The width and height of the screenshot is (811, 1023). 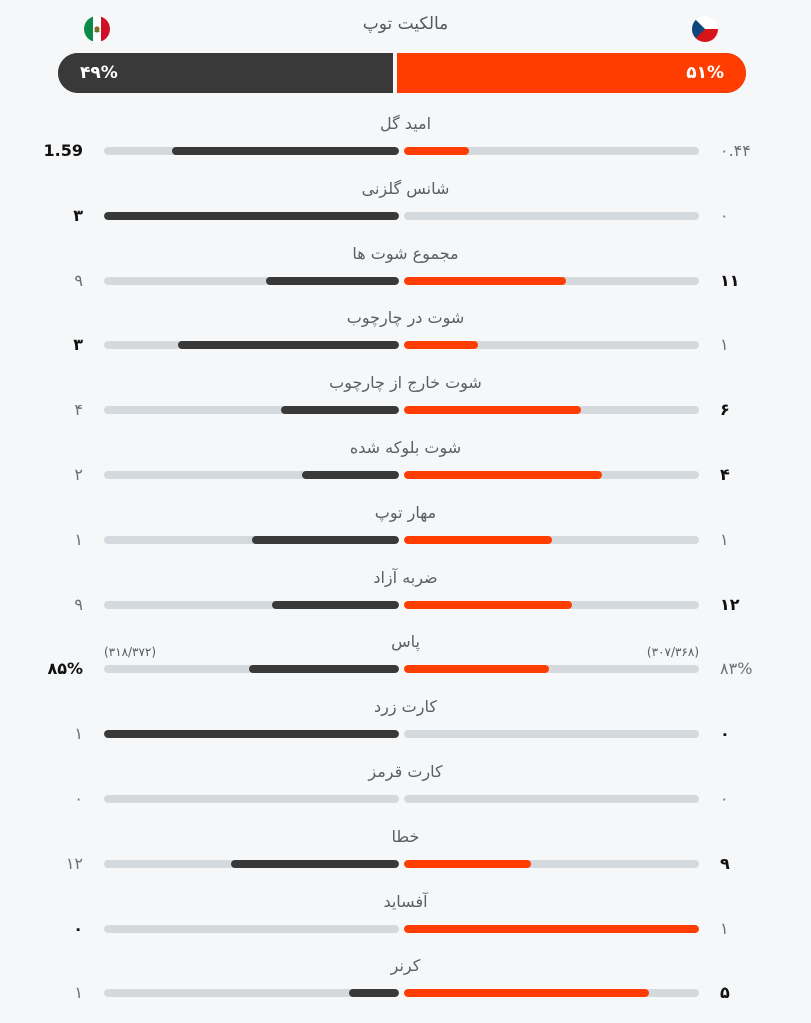 What do you see at coordinates (395, 73) in the screenshot?
I see `possession-divider` at bounding box center [395, 73].